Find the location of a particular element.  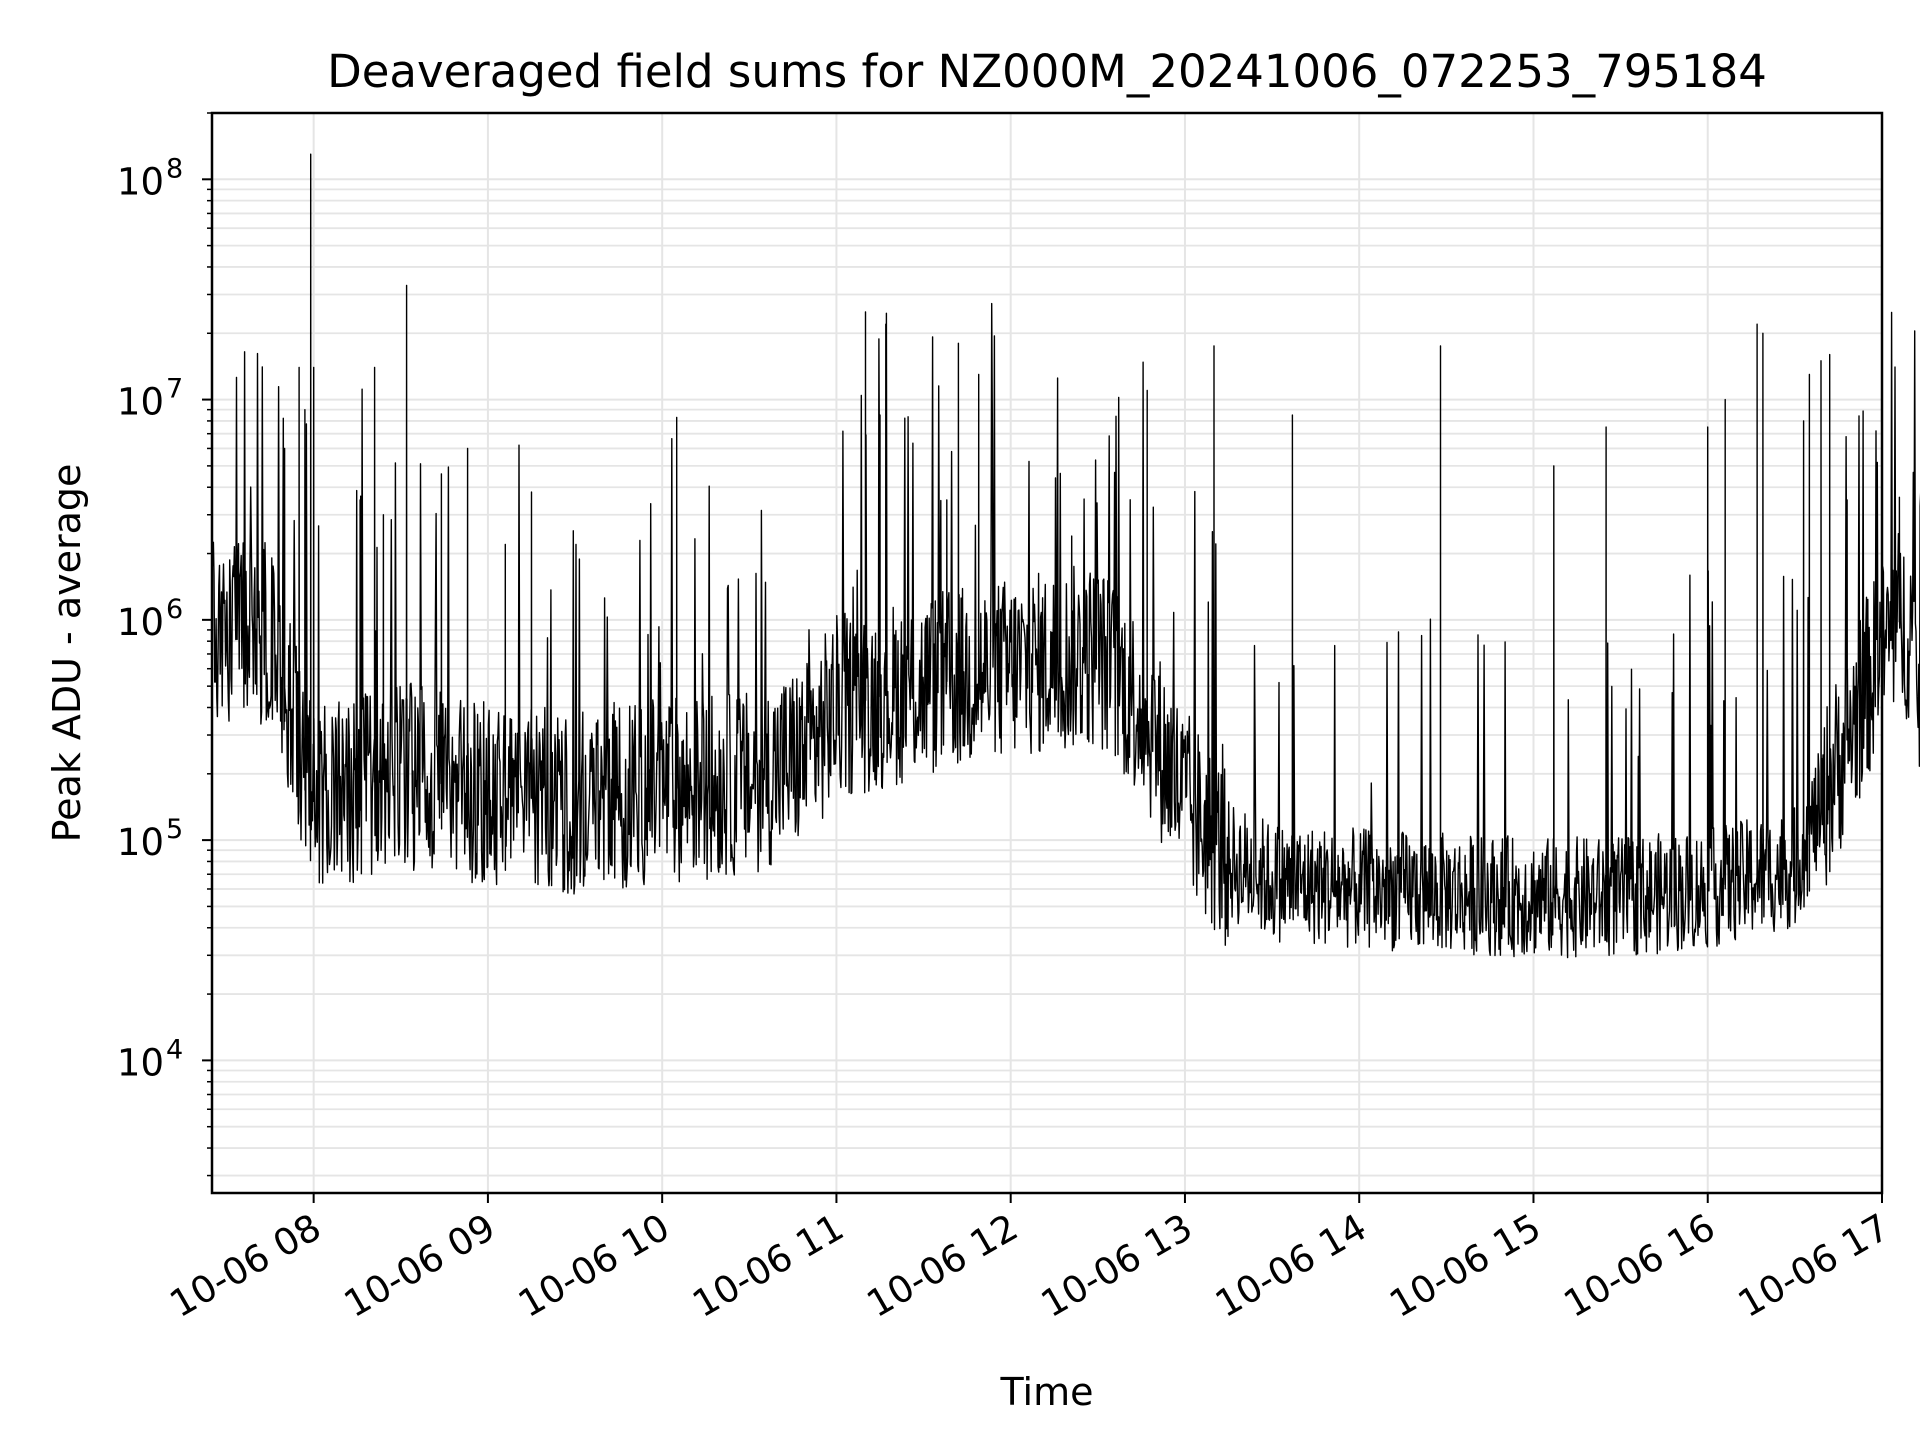

y-tick-exponent: 7 is located at coordinates (174, 389).